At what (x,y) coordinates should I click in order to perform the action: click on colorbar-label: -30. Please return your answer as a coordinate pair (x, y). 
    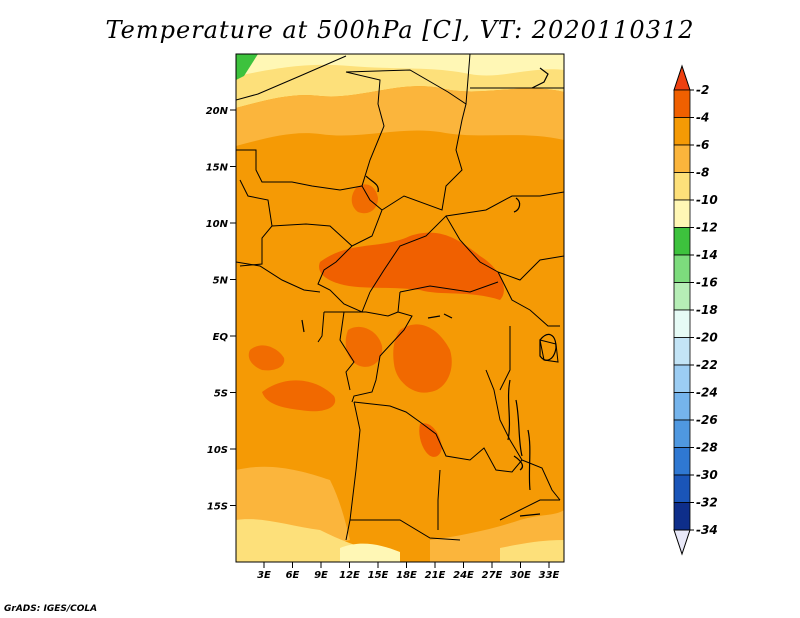
    Looking at the image, I should click on (707, 475).